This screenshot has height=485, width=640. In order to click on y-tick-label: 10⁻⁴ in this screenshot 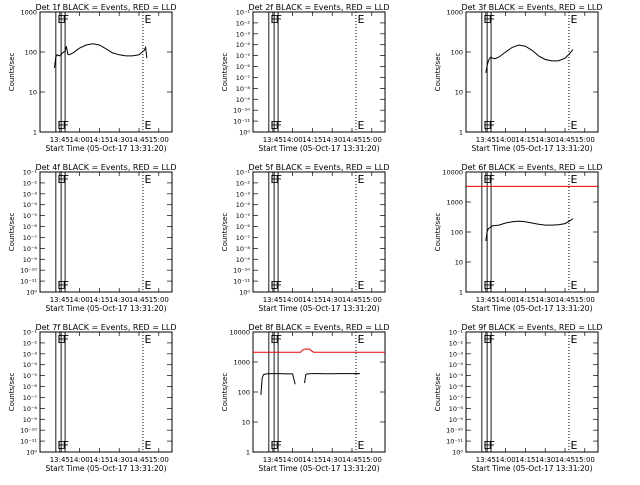, I will do `click(243, 45)`.